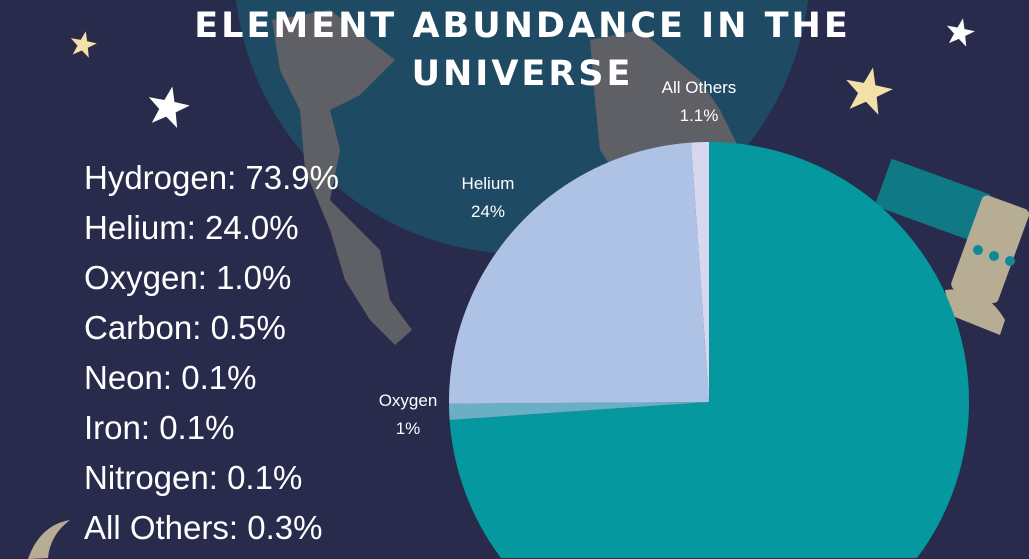  What do you see at coordinates (951, 246) in the screenshot?
I see `satellite-illustration` at bounding box center [951, 246].